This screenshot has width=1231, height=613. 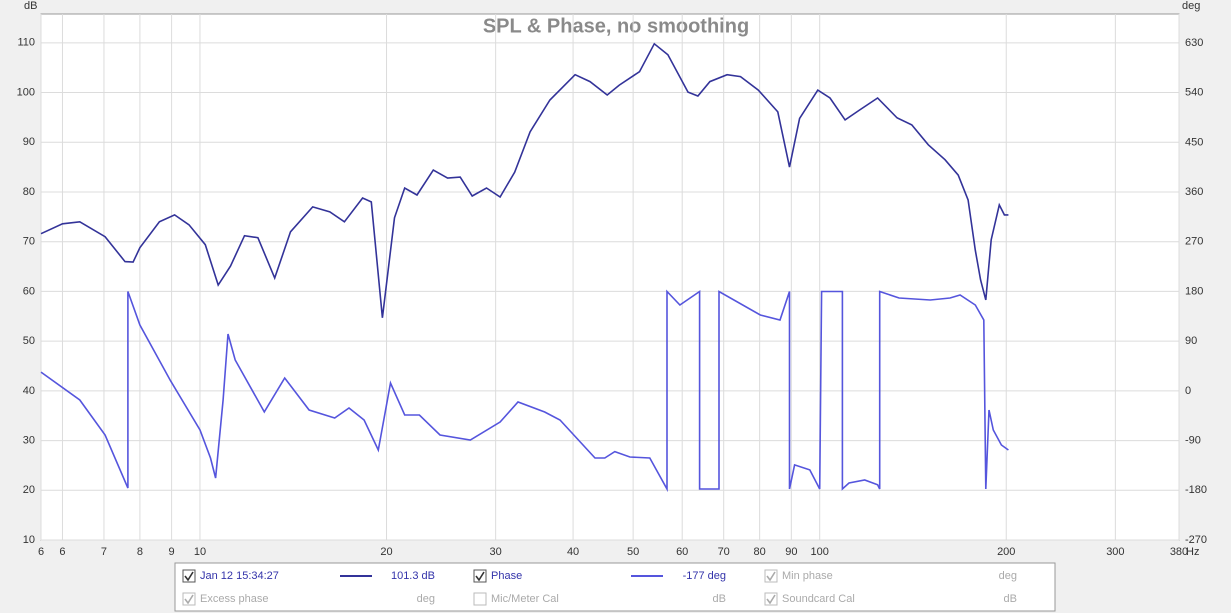 I want to click on y-tick-label: 90, so click(x=29, y=142).